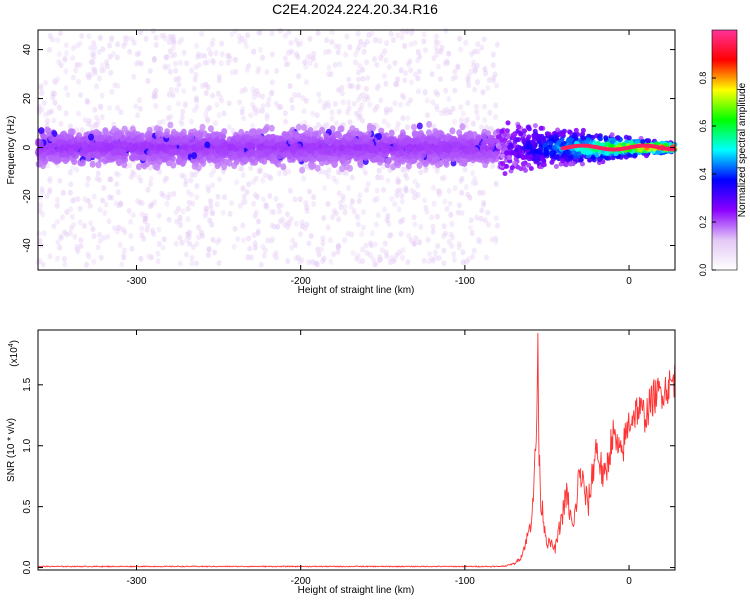  Describe the element at coordinates (14, 357) in the screenshot. I see `snr-multiplier-base: (x10` at that location.